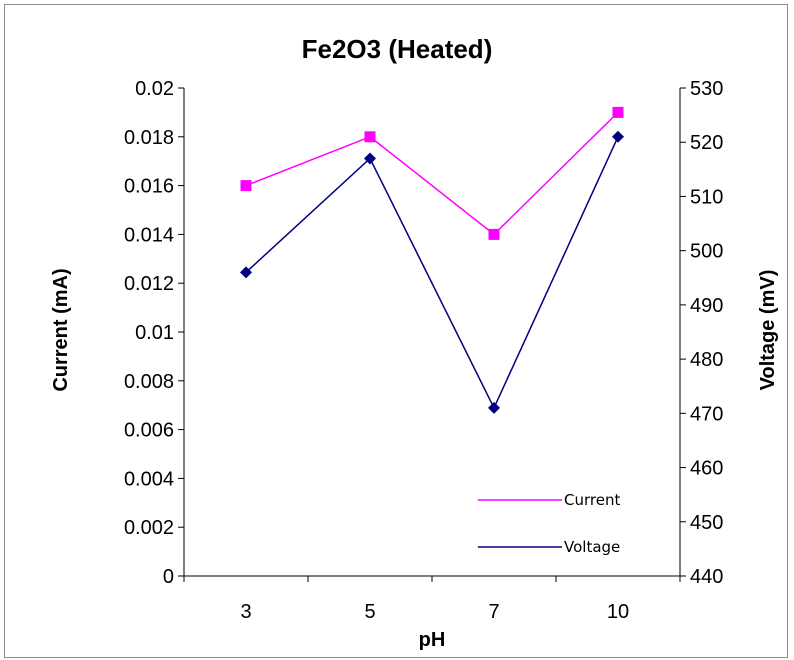 Image resolution: width=794 pixels, height=660 pixels. What do you see at coordinates (706, 523) in the screenshot?
I see `y-right-tick-label: 450` at bounding box center [706, 523].